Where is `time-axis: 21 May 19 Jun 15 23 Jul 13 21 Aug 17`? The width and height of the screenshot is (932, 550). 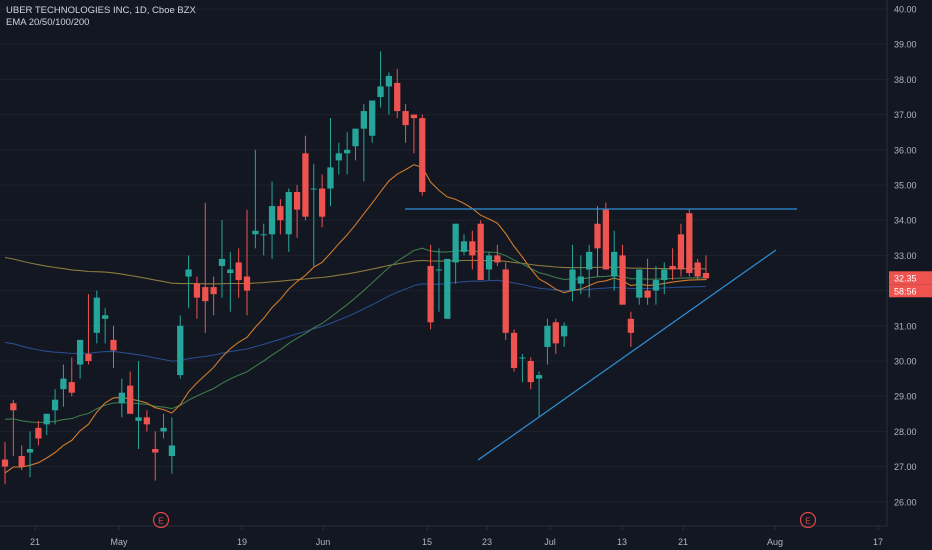 time-axis: 21 May 19 Jun 15 23 Jul 13 21 Aug 17 is located at coordinates (443, 536).